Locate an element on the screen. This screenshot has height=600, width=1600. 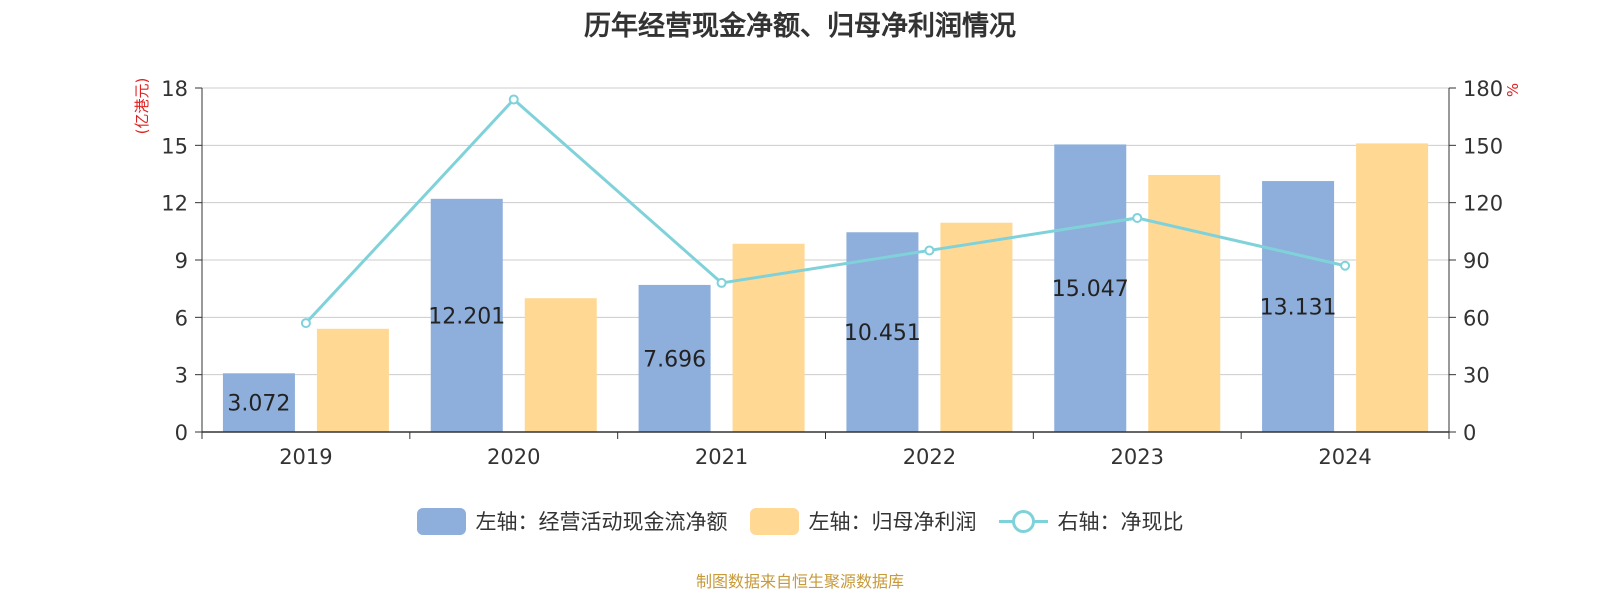
right-axis-tick-label: 60 is located at coordinates (1476, 318).